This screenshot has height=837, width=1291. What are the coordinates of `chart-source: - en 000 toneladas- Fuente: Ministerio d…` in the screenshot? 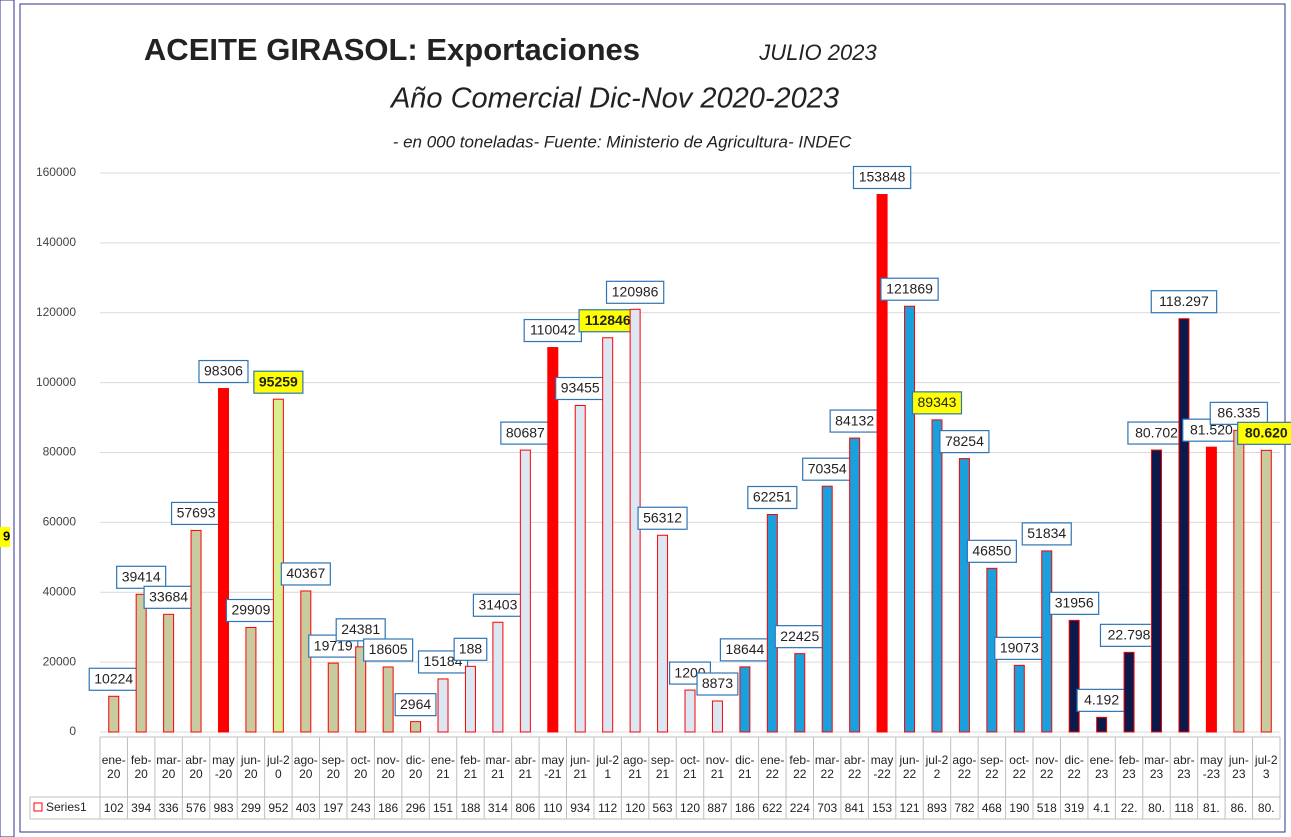 It's located at (622, 141).